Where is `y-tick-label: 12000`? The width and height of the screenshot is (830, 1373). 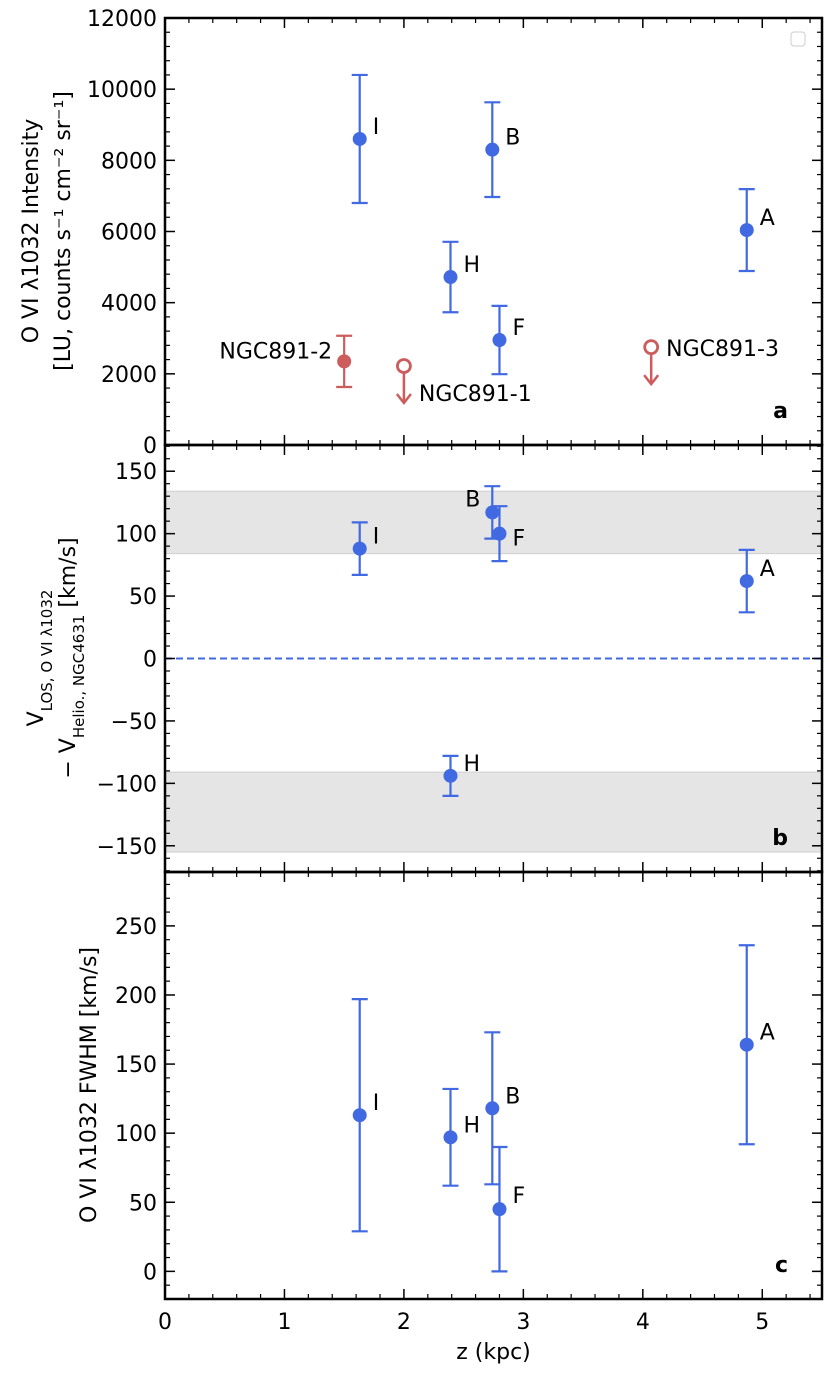
y-tick-label: 12000 is located at coordinates (122, 19).